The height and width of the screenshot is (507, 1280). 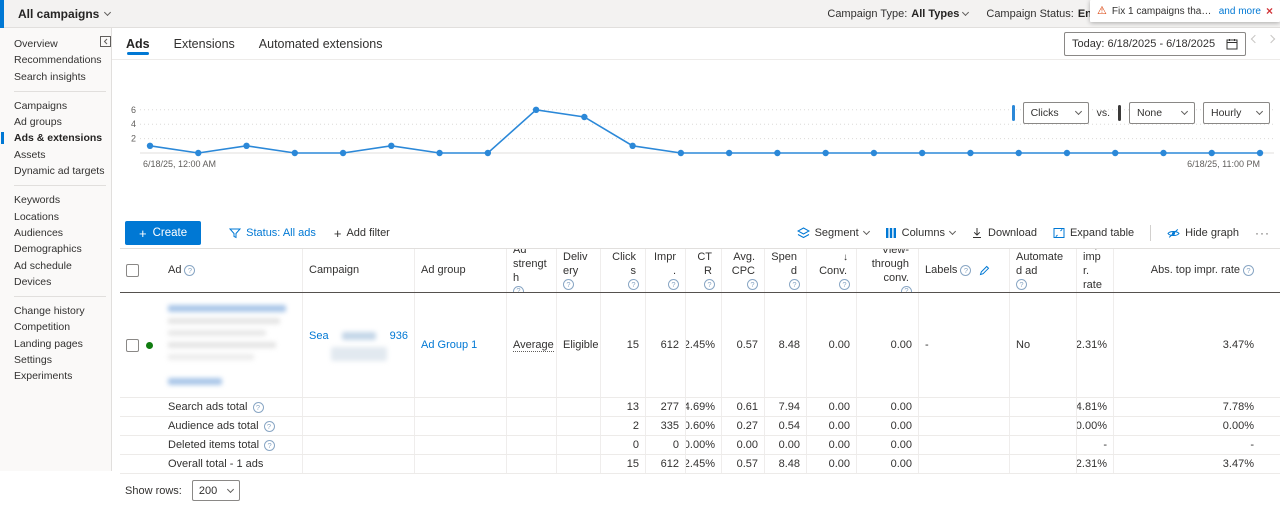 I want to click on segment-button: Segment, so click(x=833, y=233).